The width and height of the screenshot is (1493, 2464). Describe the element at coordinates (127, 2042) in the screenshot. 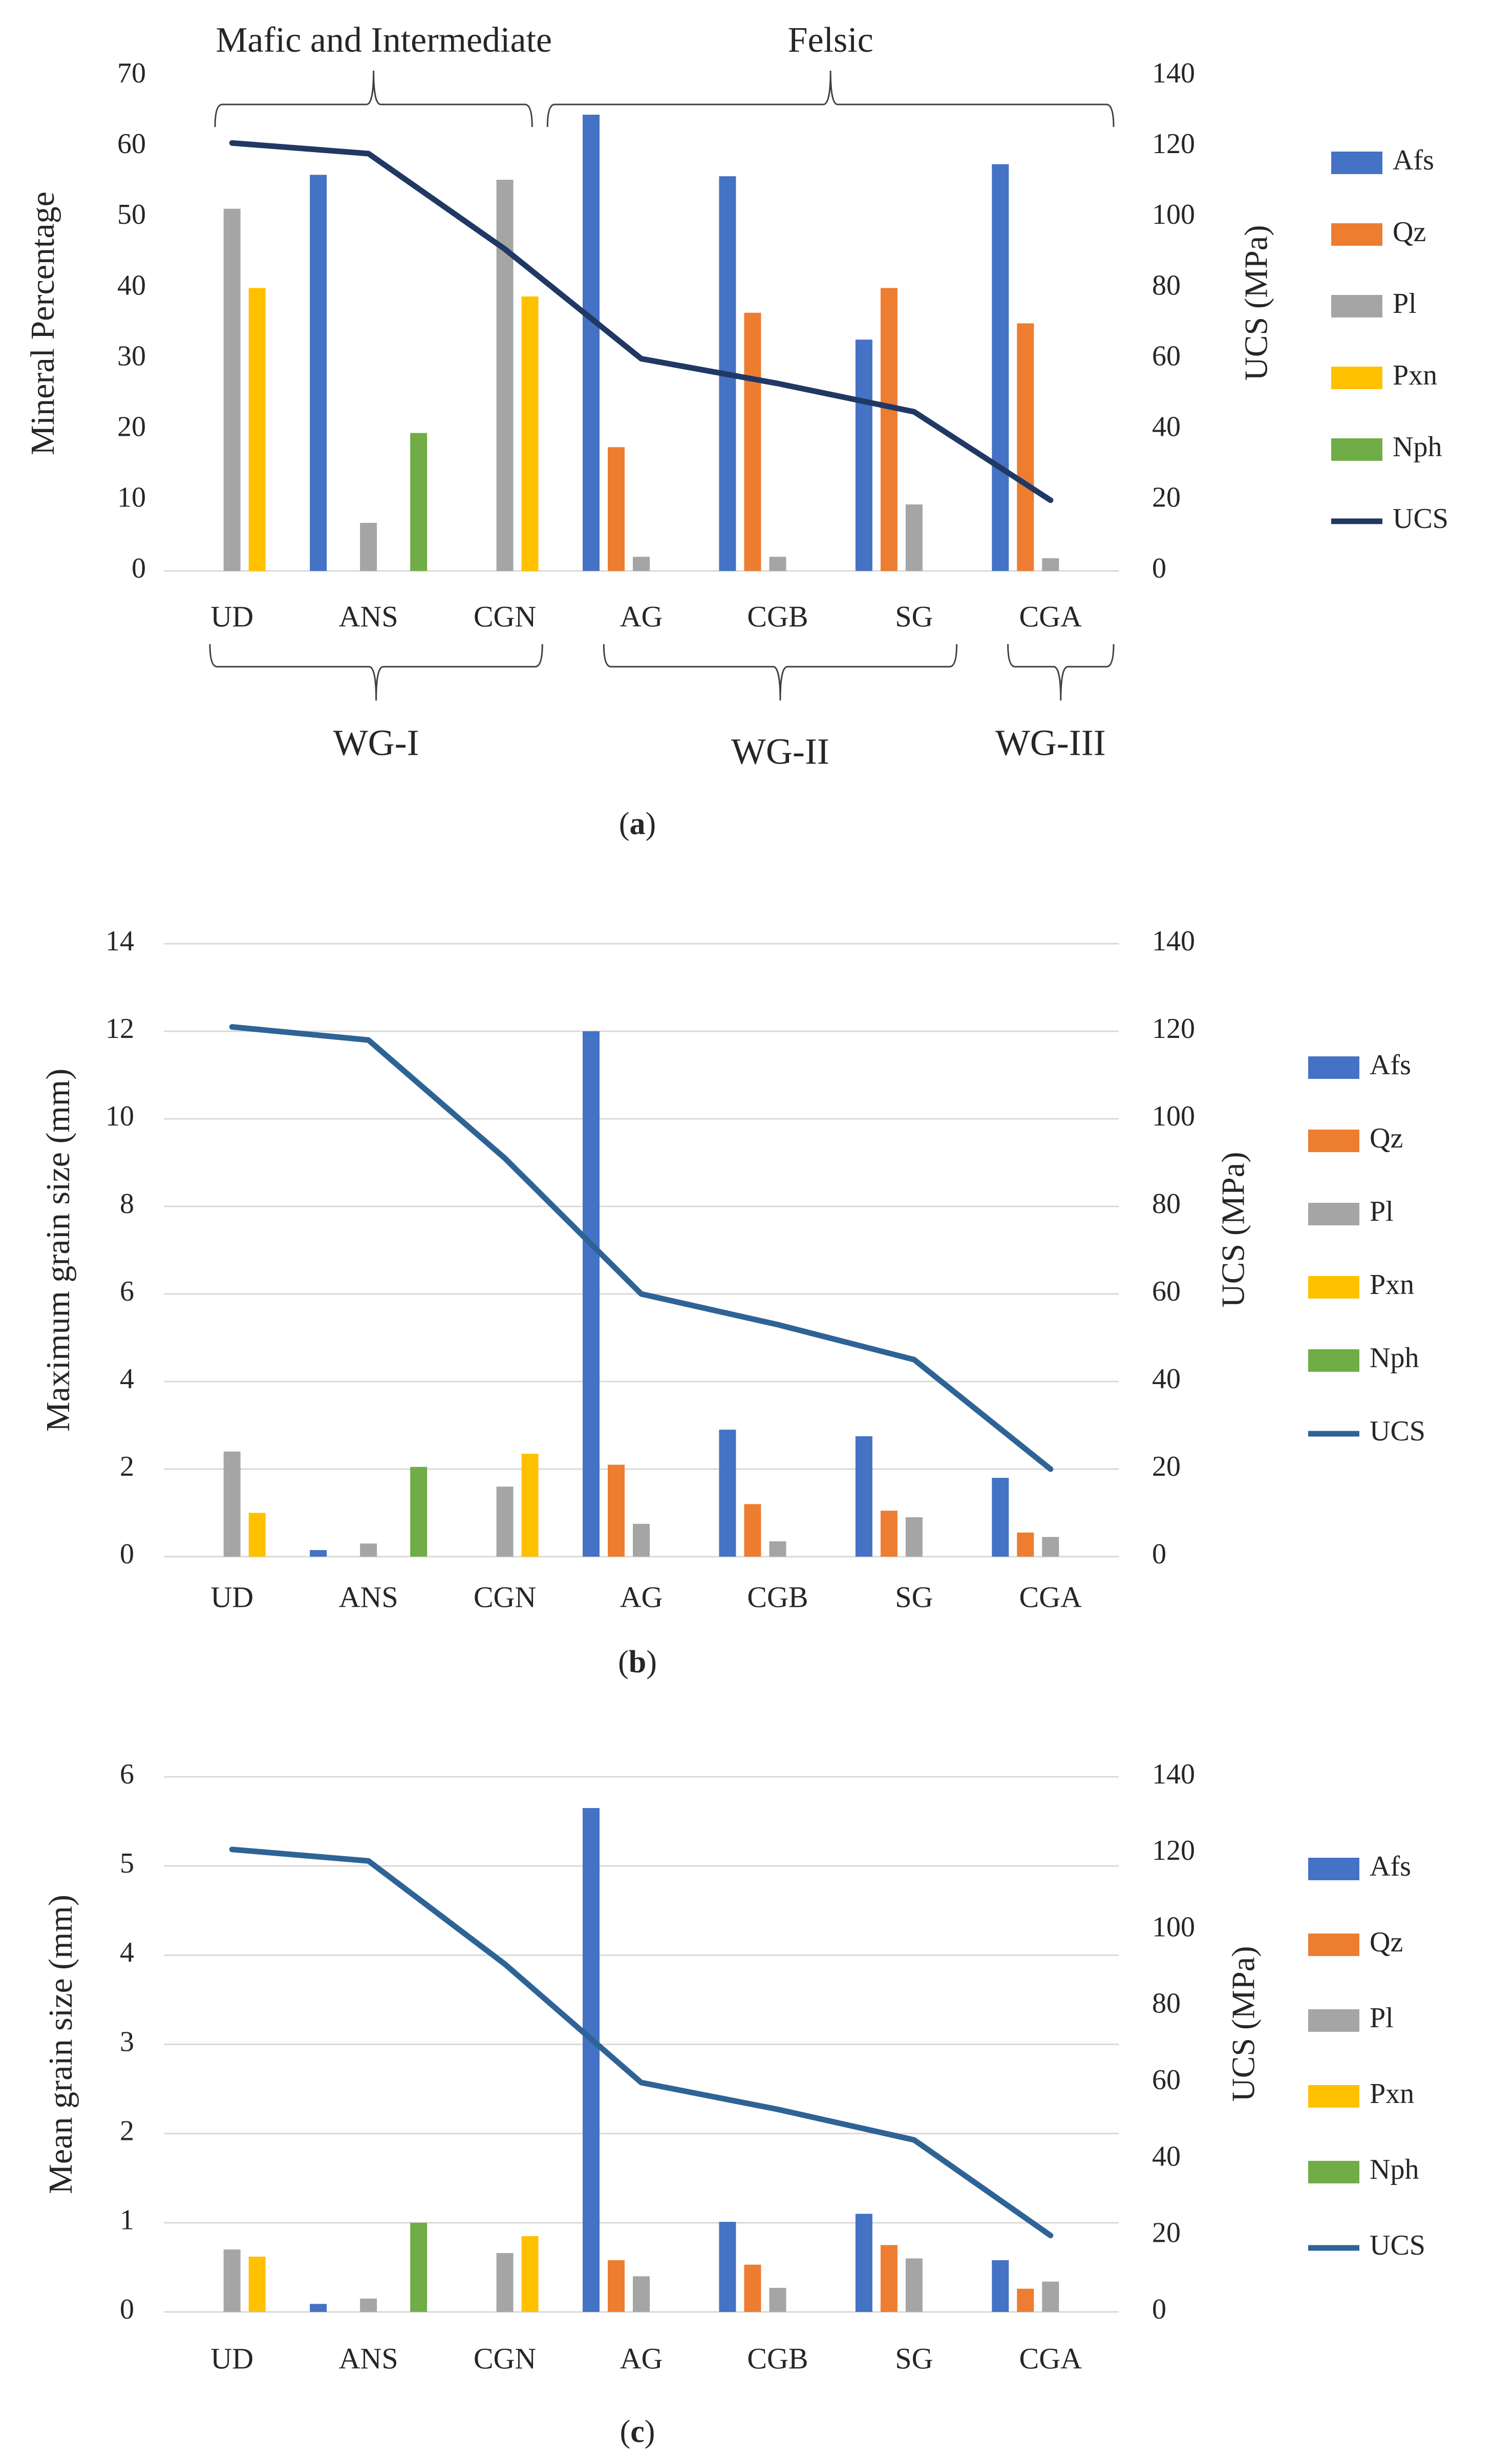

I see `y-tick-label: 3` at that location.